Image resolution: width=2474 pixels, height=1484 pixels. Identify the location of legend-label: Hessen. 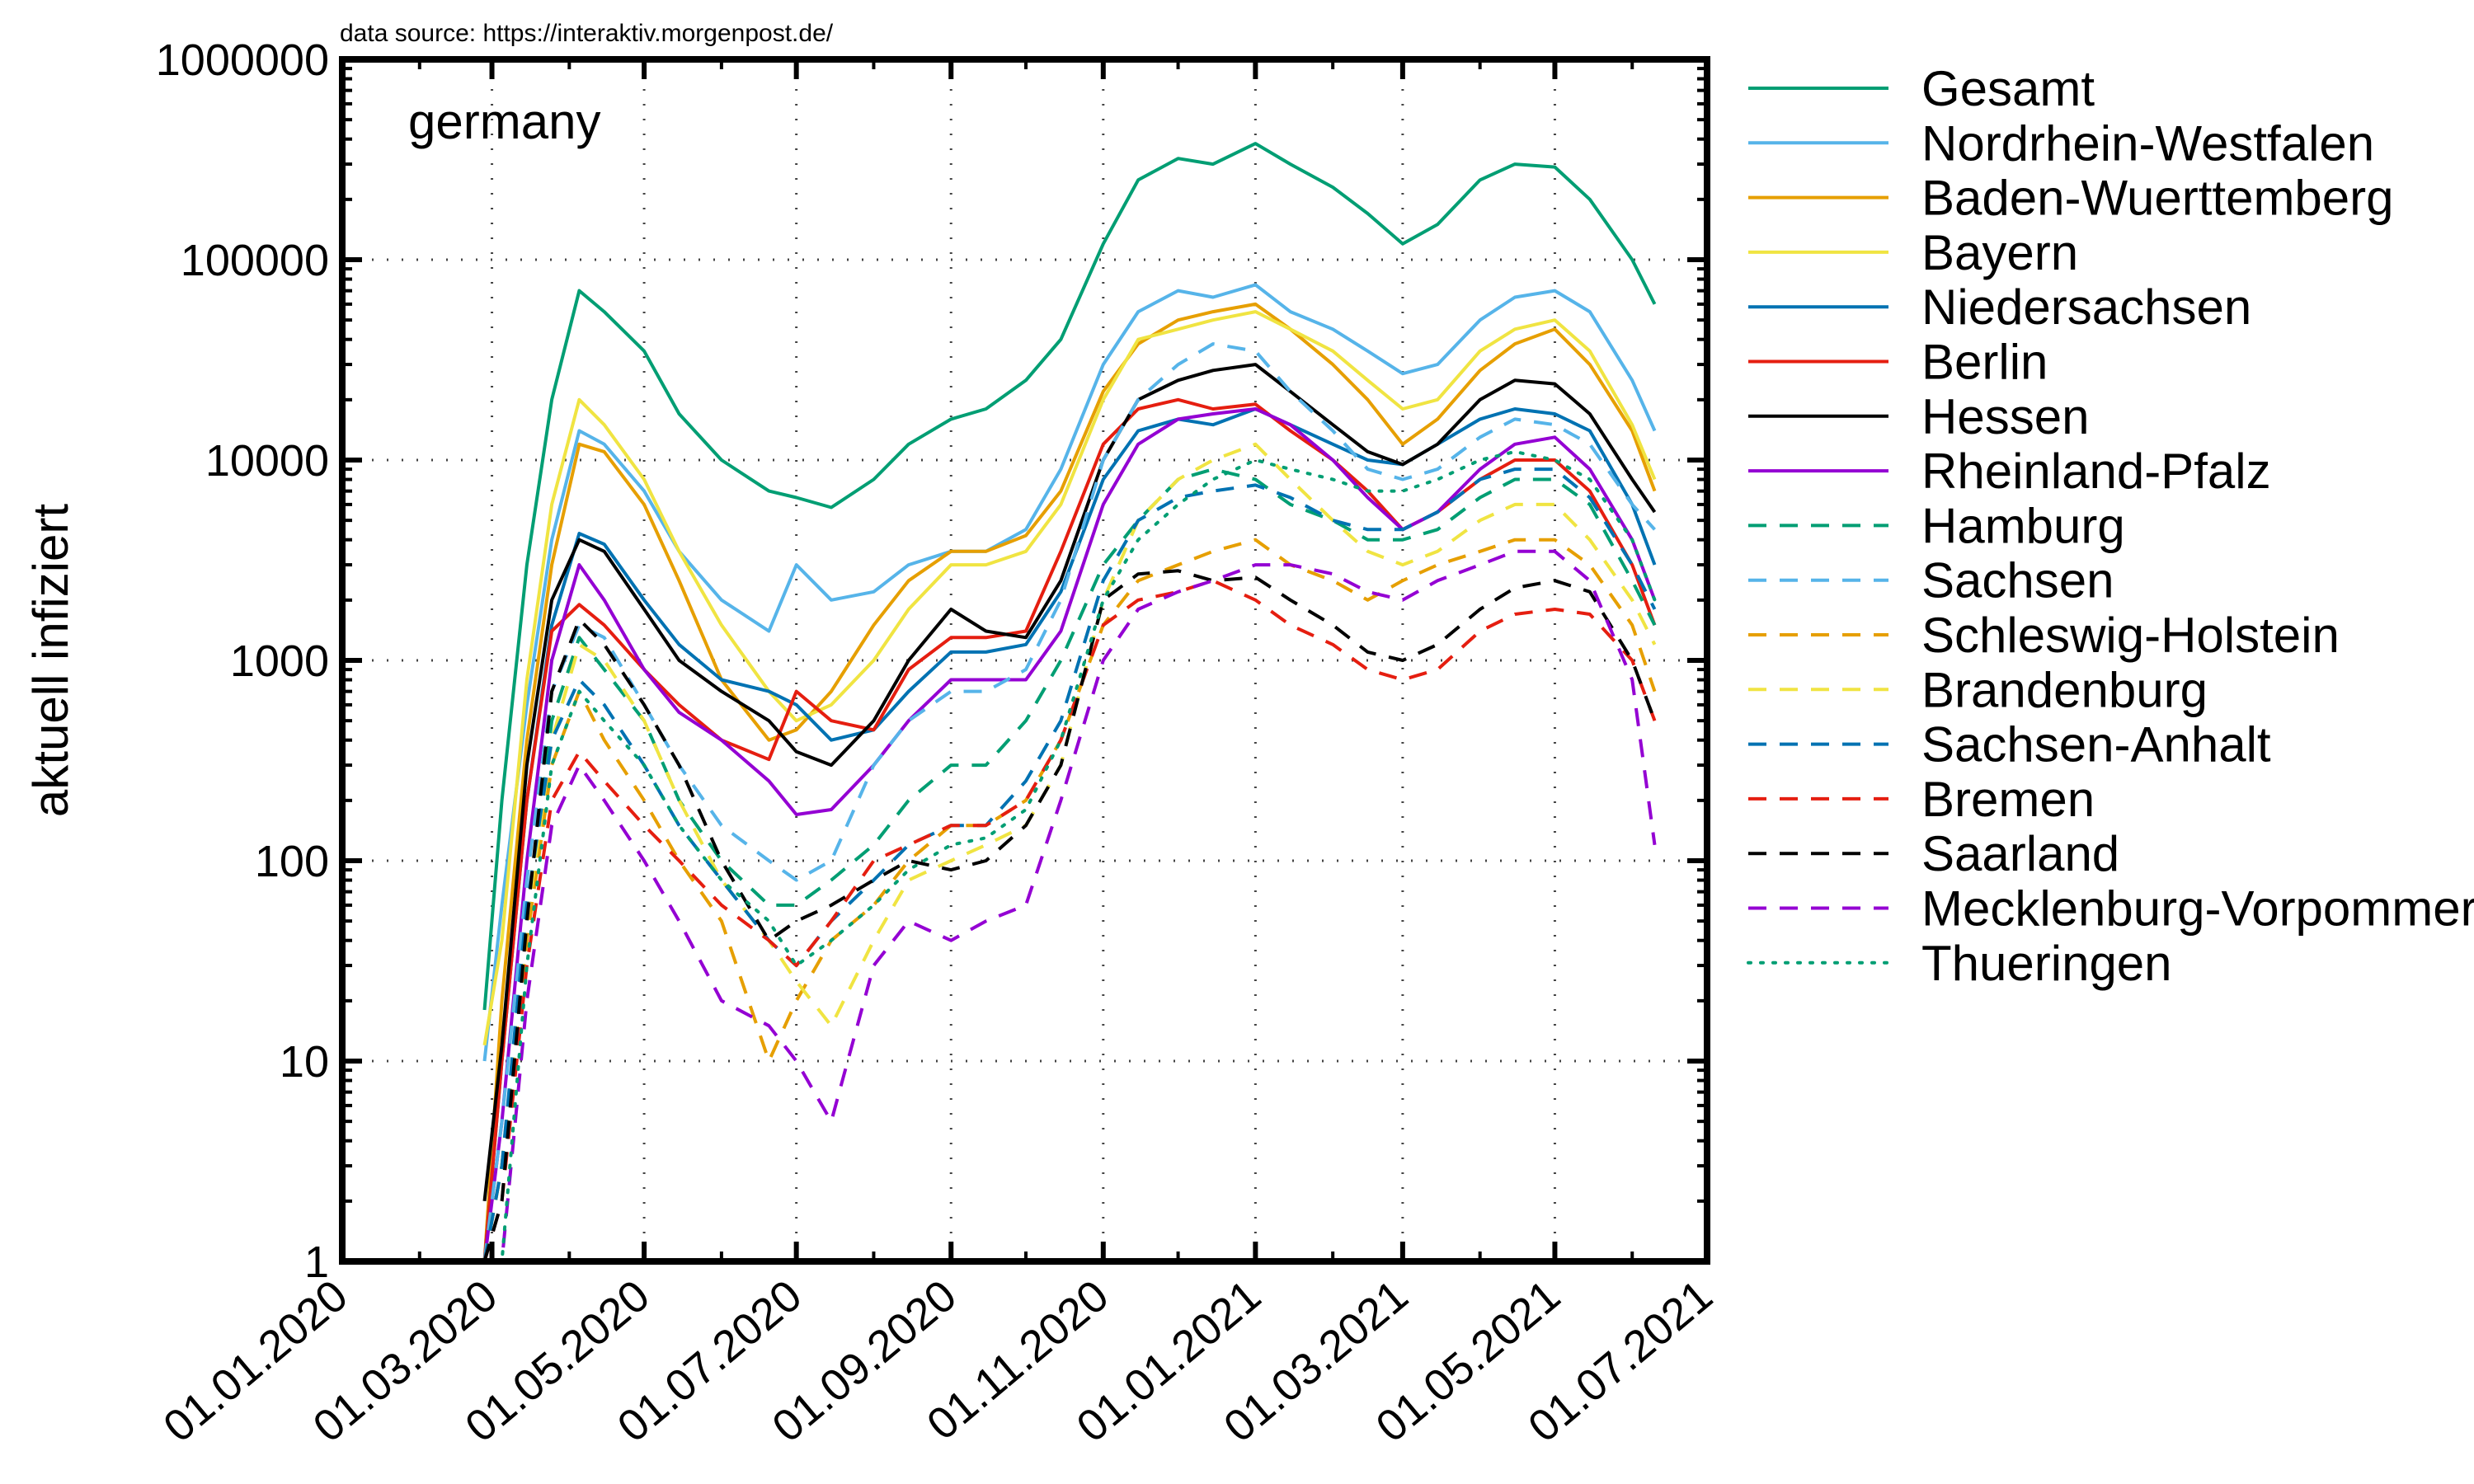
(2005, 416).